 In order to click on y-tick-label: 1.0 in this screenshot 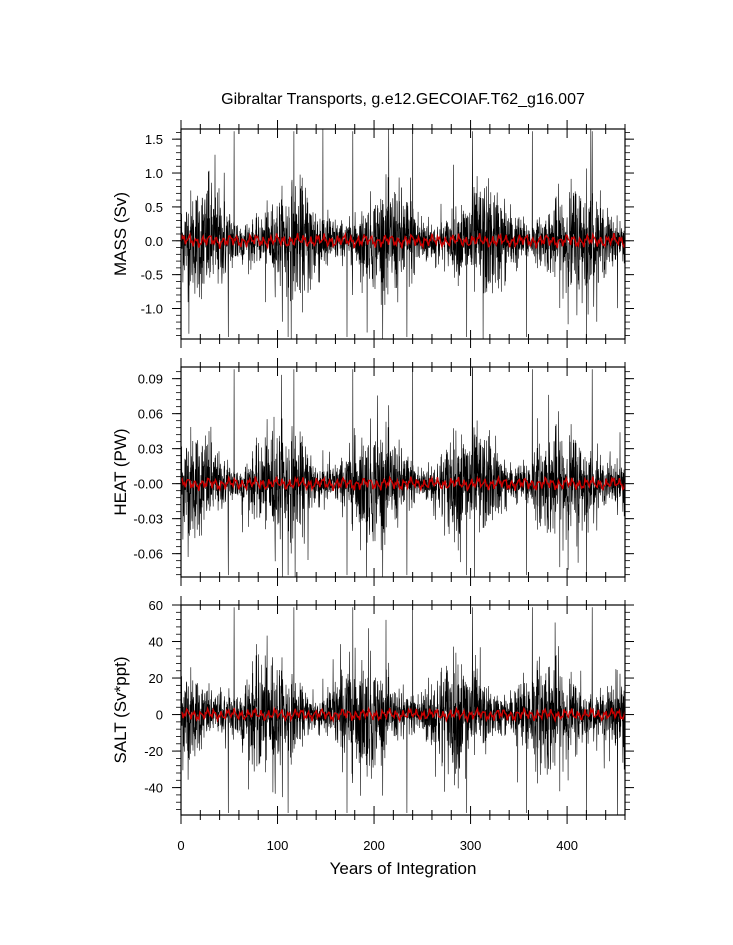, I will do `click(154, 173)`.